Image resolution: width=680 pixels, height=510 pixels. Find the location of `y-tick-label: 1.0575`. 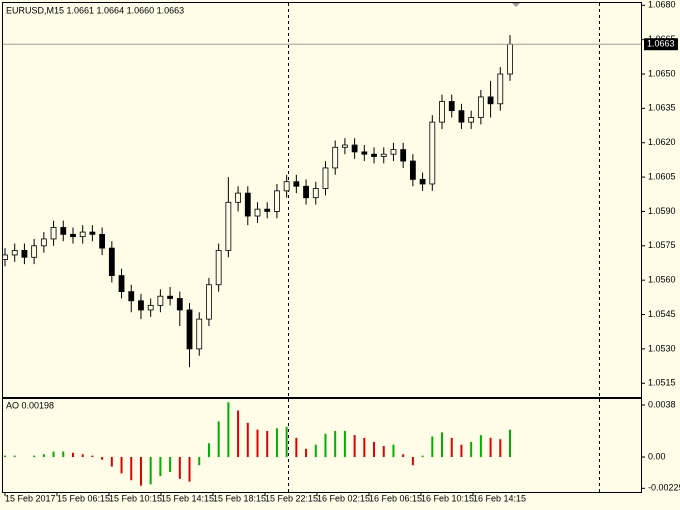

y-tick-label: 1.0575 is located at coordinates (662, 245).